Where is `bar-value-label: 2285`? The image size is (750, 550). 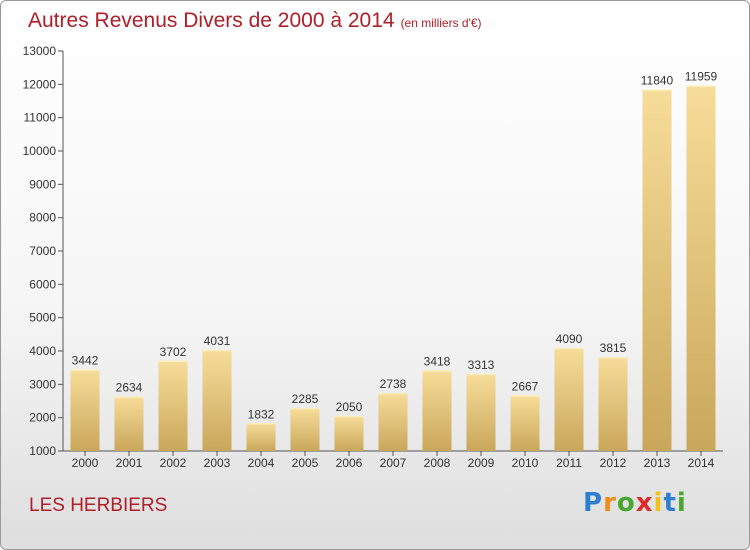 bar-value-label: 2285 is located at coordinates (305, 399).